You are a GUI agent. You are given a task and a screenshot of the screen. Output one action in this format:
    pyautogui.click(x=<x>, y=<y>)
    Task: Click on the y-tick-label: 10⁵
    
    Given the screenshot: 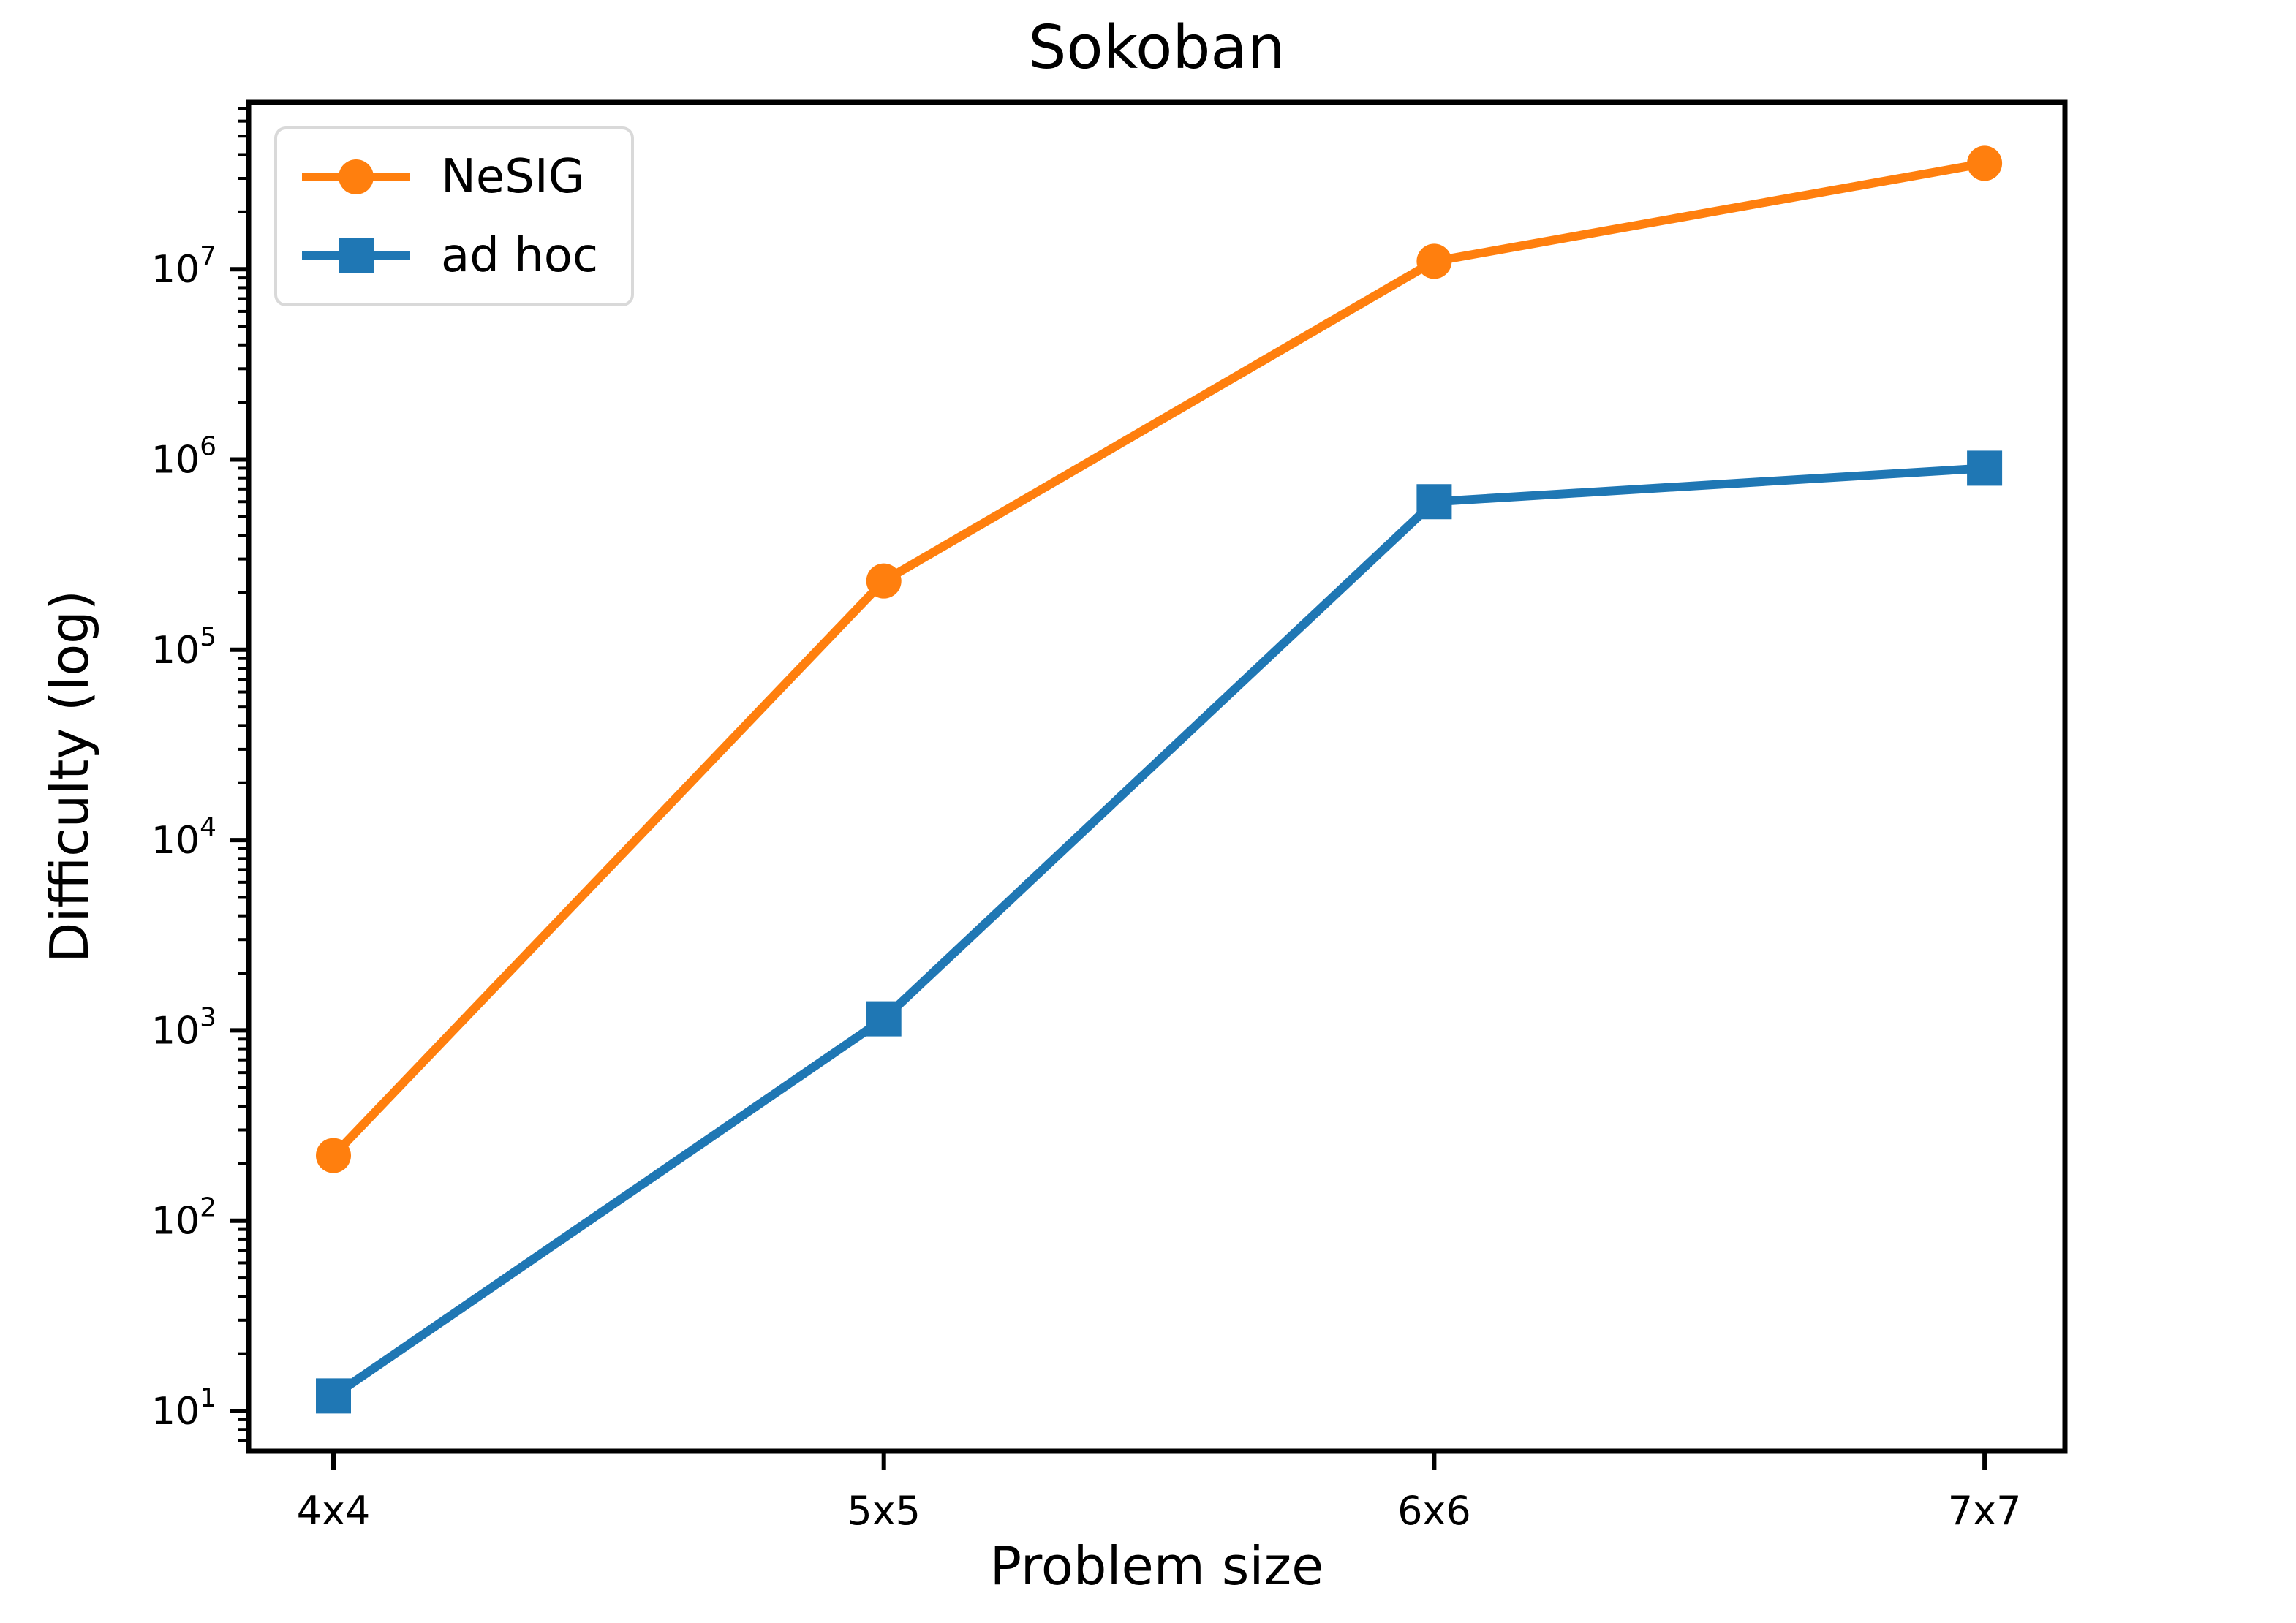 What is the action you would take?
    pyautogui.click(x=183, y=647)
    